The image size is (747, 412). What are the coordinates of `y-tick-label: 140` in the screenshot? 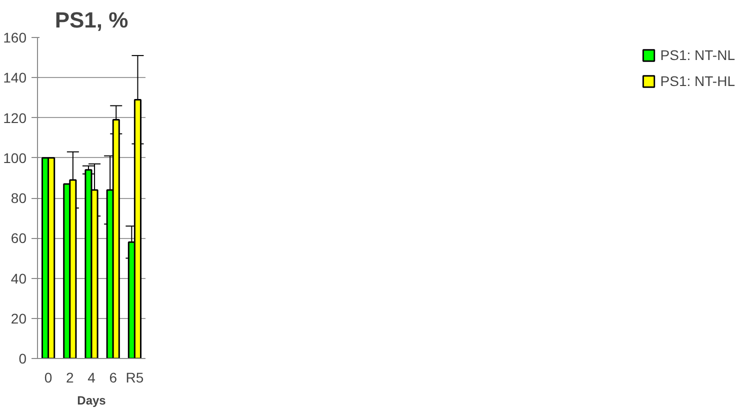 It's located at (15, 78).